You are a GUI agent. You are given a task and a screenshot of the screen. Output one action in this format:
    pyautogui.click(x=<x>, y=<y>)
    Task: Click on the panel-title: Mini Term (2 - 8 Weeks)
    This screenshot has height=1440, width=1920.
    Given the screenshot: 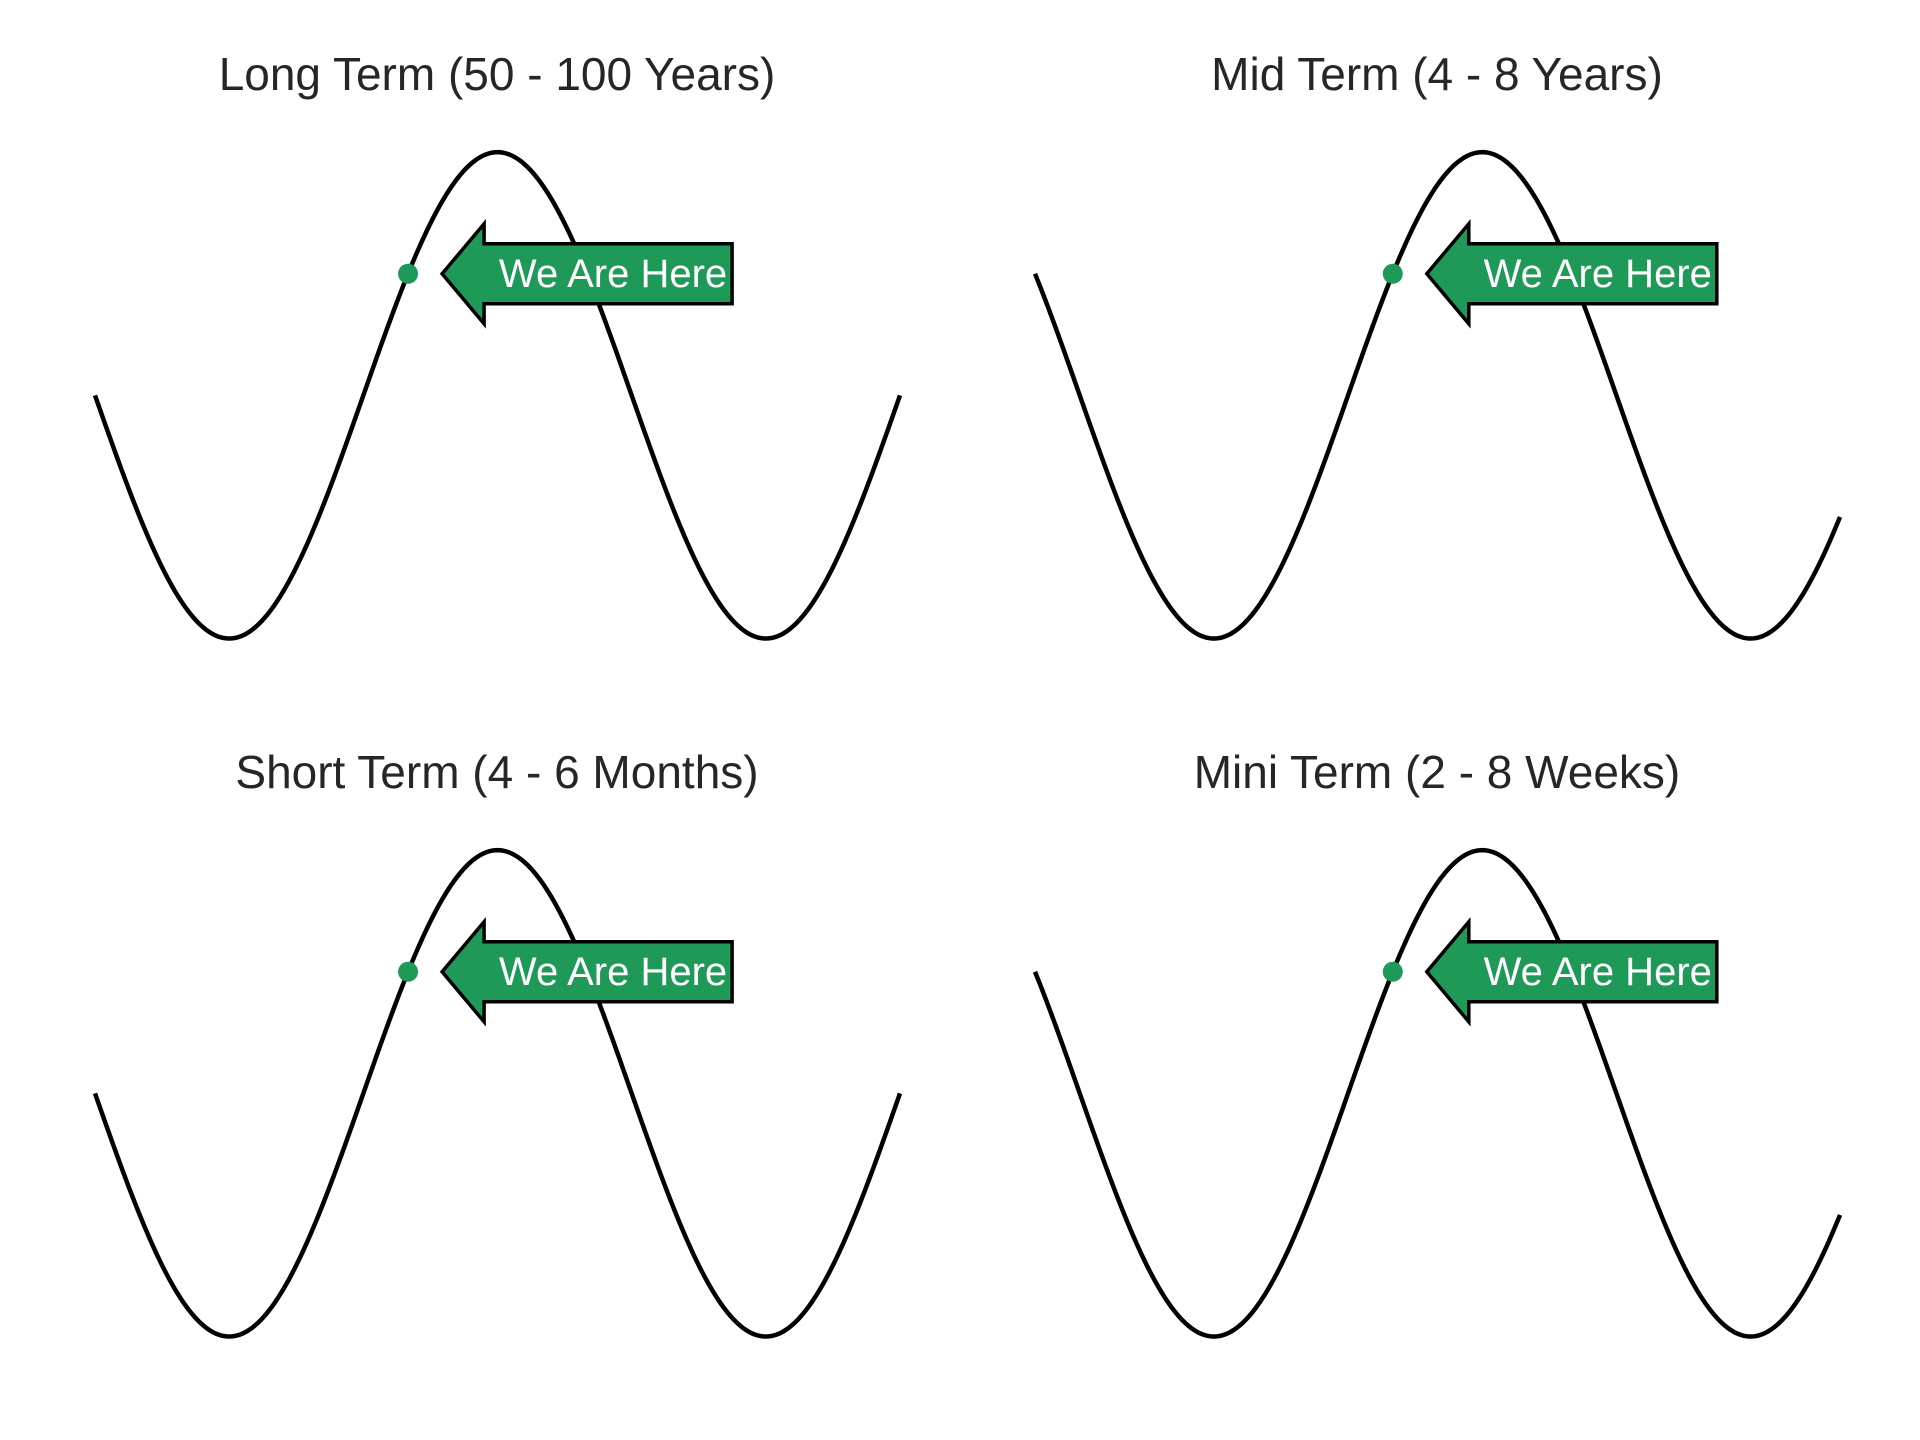 What is the action you would take?
    pyautogui.click(x=1437, y=772)
    